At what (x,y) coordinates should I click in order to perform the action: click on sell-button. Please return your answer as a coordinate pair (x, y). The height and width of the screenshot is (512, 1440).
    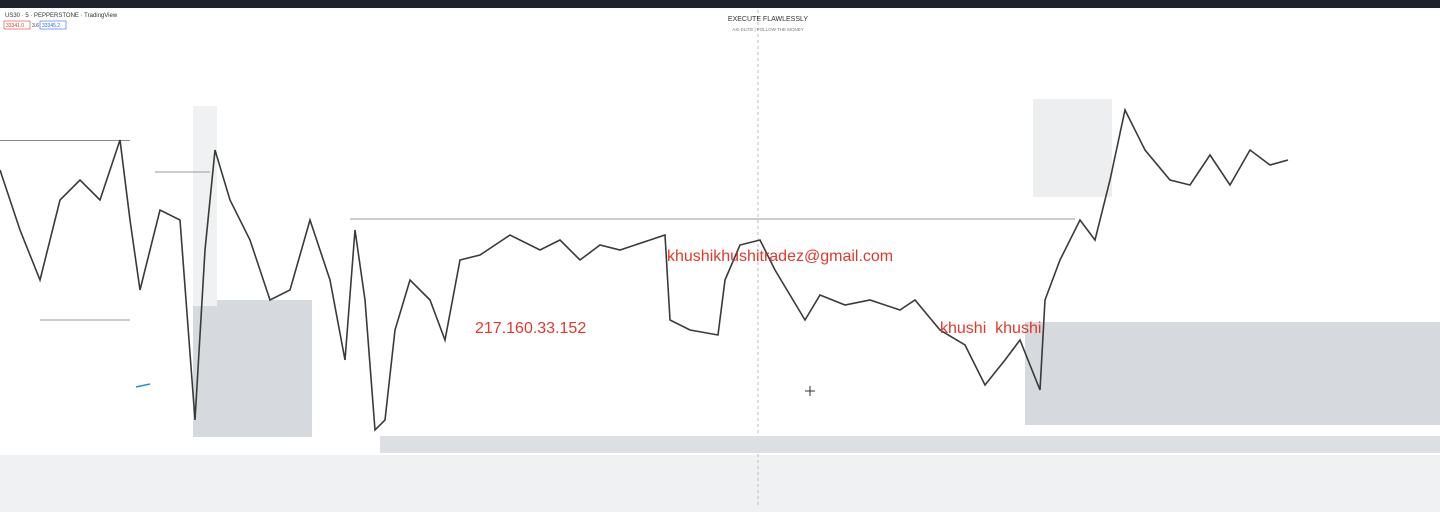
    Looking at the image, I should click on (17, 25).